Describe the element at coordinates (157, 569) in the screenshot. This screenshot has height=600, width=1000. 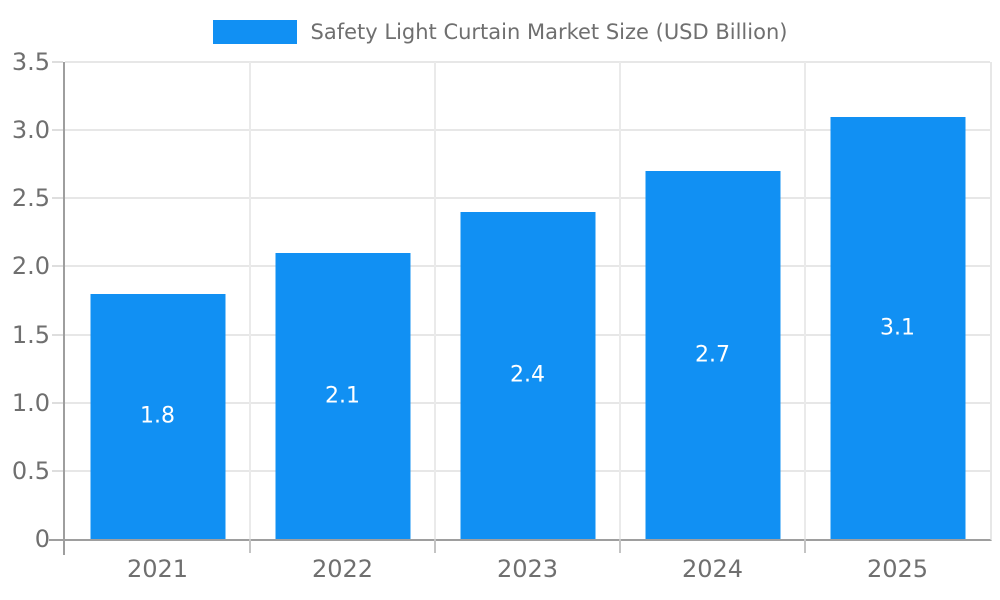
I see `x-axis-tick-label: 2021` at that location.